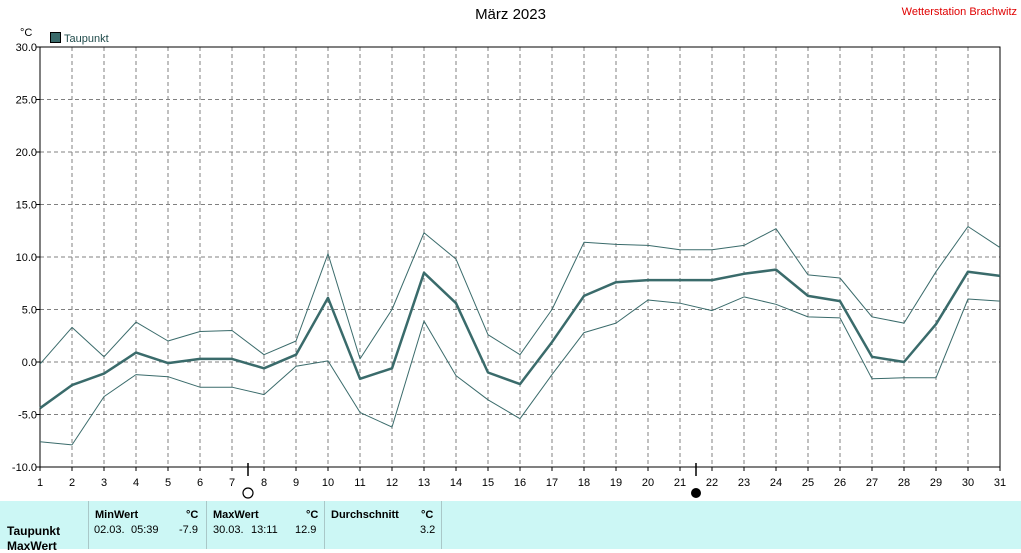 The image size is (1021, 553). What do you see at coordinates (264, 483) in the screenshot?
I see `x-tick-label: 8` at bounding box center [264, 483].